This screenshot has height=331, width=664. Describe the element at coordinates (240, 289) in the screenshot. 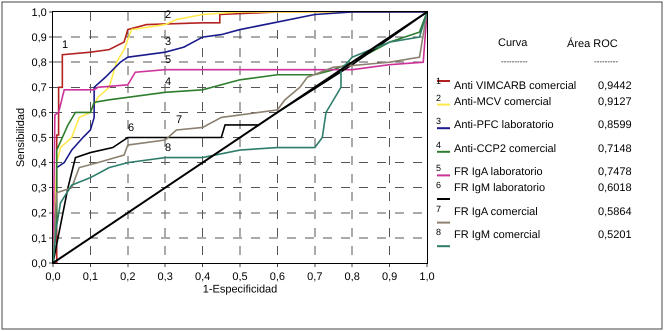

I see `x-axis-title: 1-Especificidad` at that location.